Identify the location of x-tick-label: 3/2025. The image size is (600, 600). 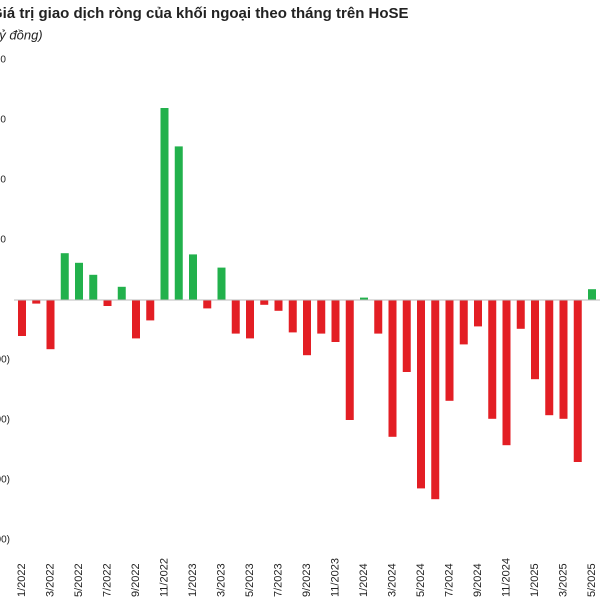
(563, 580).